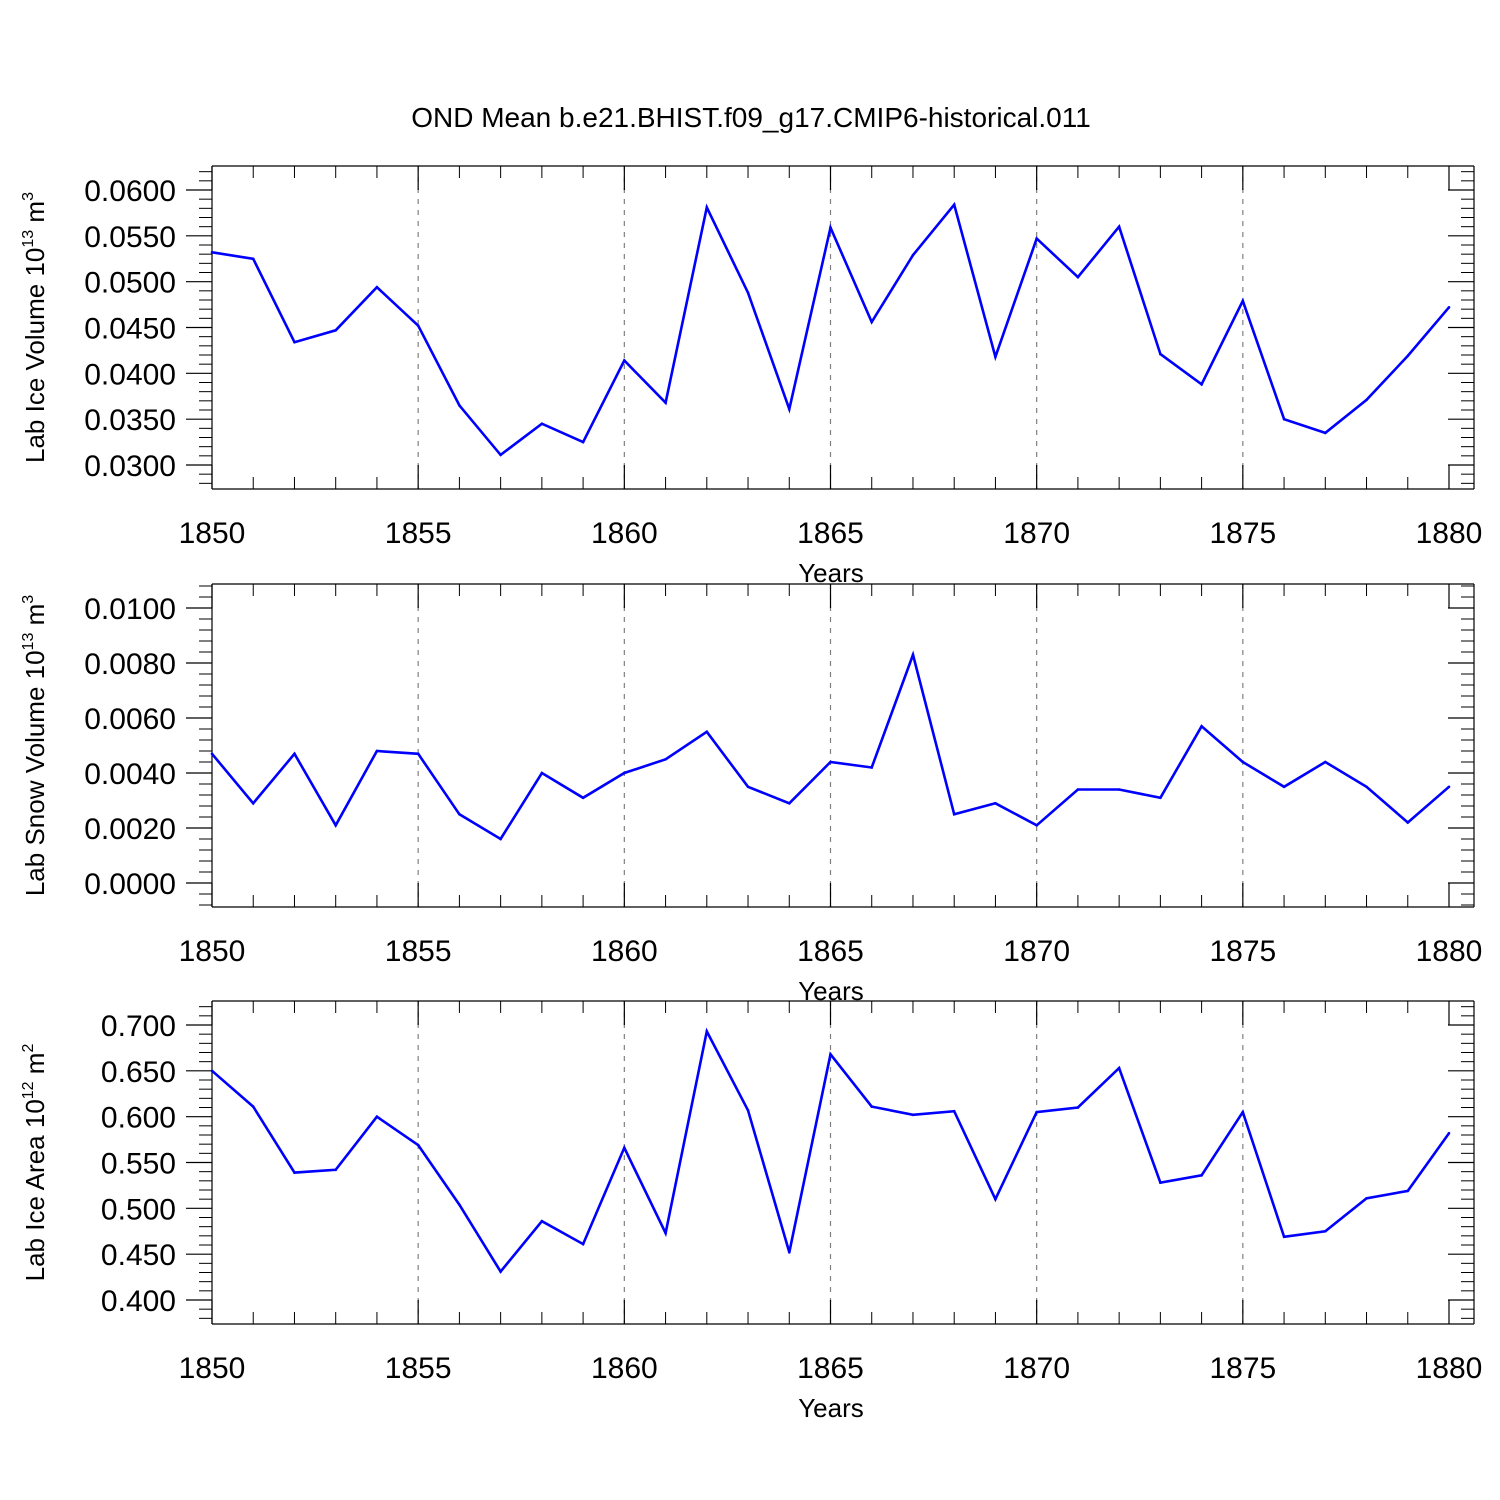  I want to click on ytick-label: 0.0060, so click(130, 719).